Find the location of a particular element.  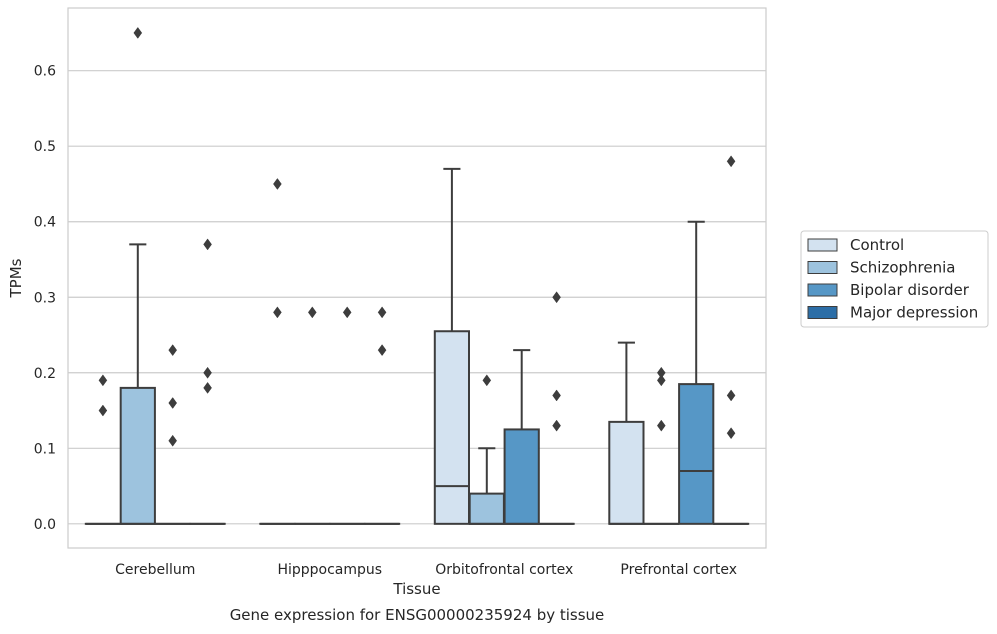

y-axis-title: TPMs is located at coordinates (16, 278).